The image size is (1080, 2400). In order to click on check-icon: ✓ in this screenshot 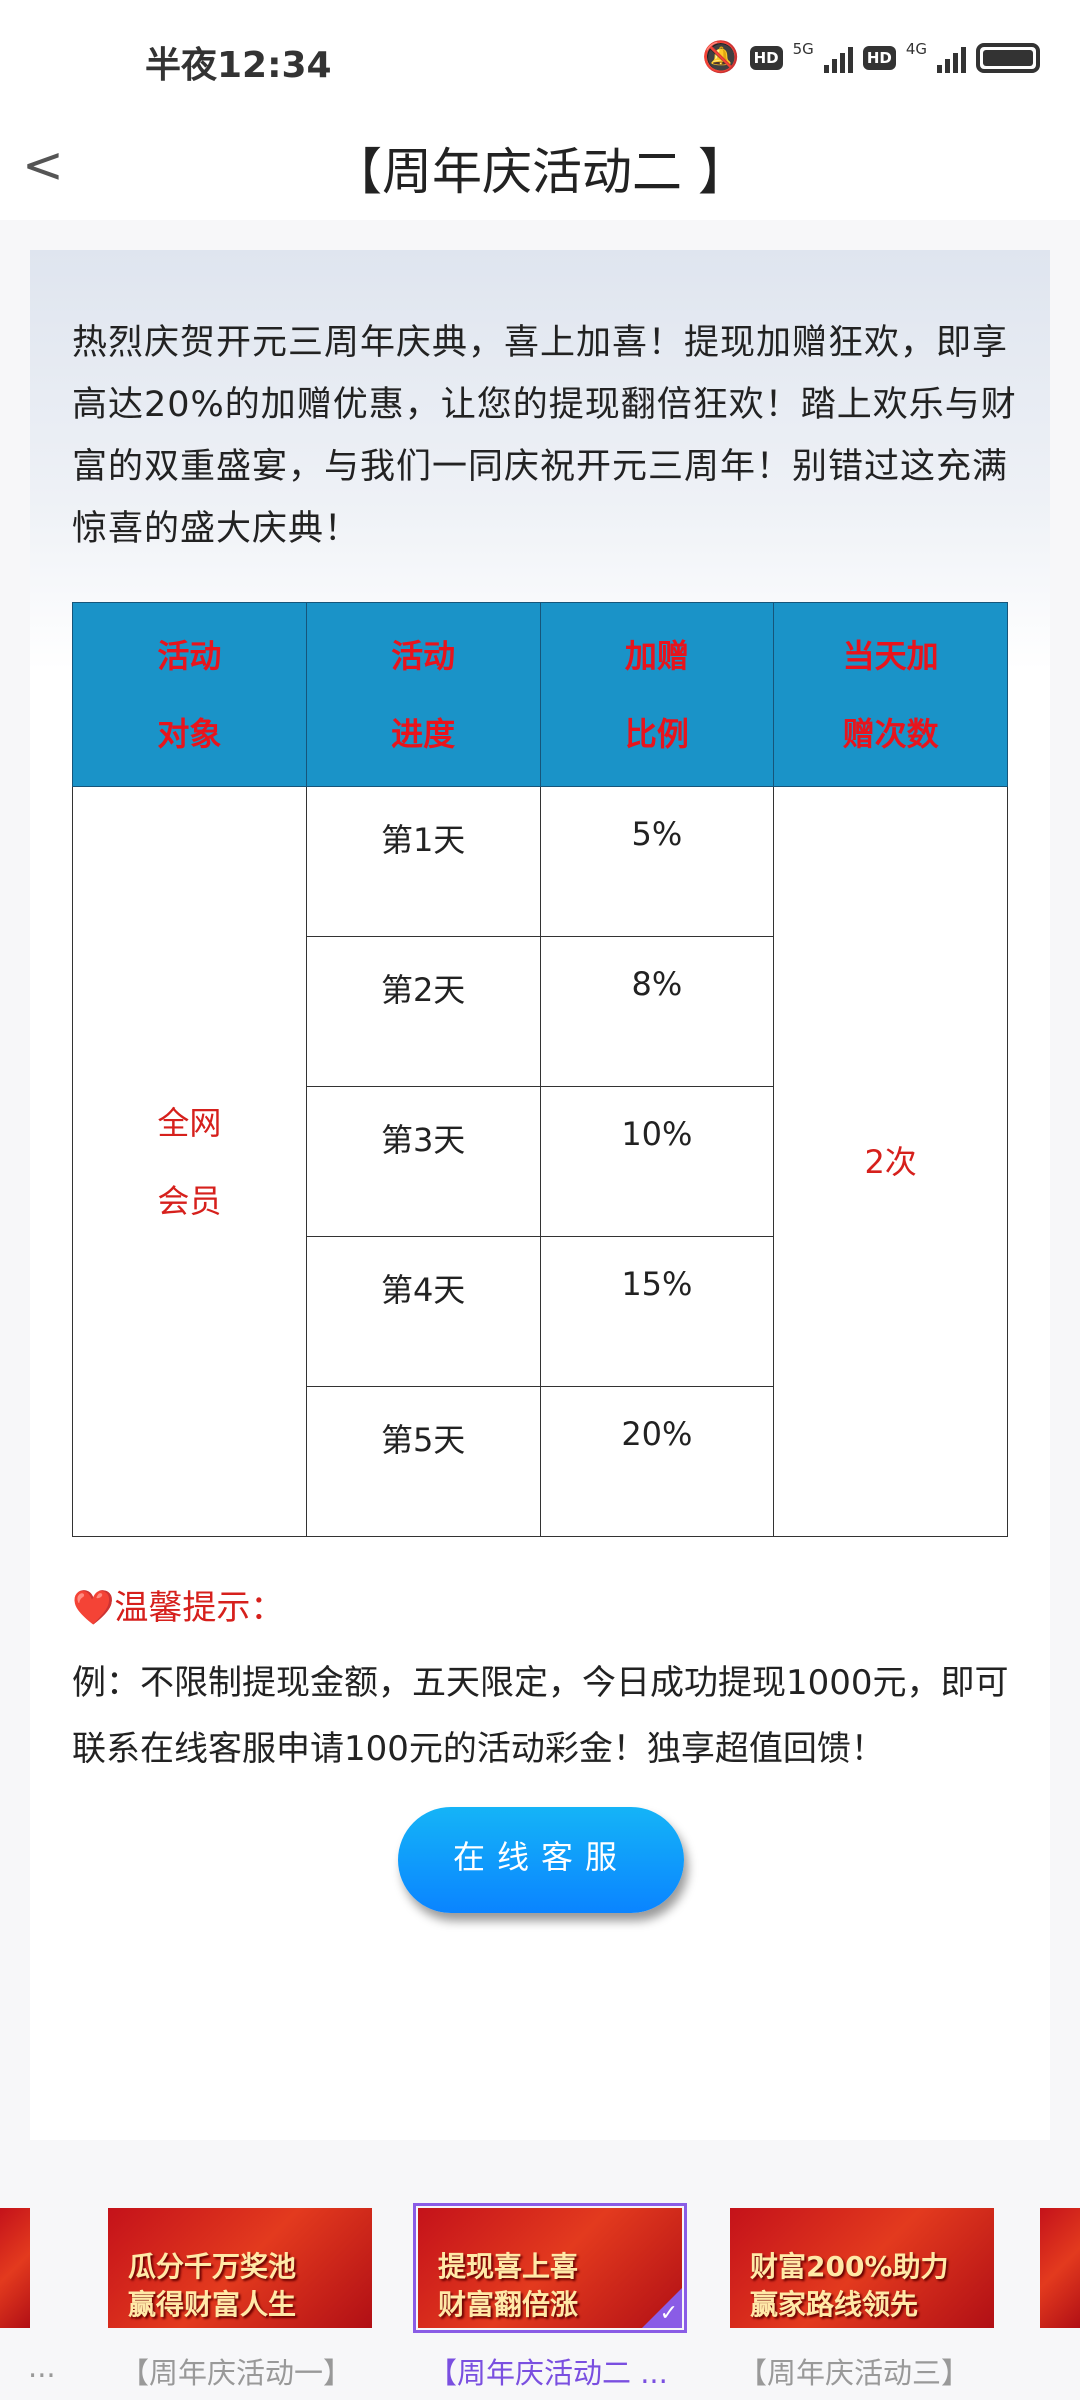, I will do `click(668, 2313)`.